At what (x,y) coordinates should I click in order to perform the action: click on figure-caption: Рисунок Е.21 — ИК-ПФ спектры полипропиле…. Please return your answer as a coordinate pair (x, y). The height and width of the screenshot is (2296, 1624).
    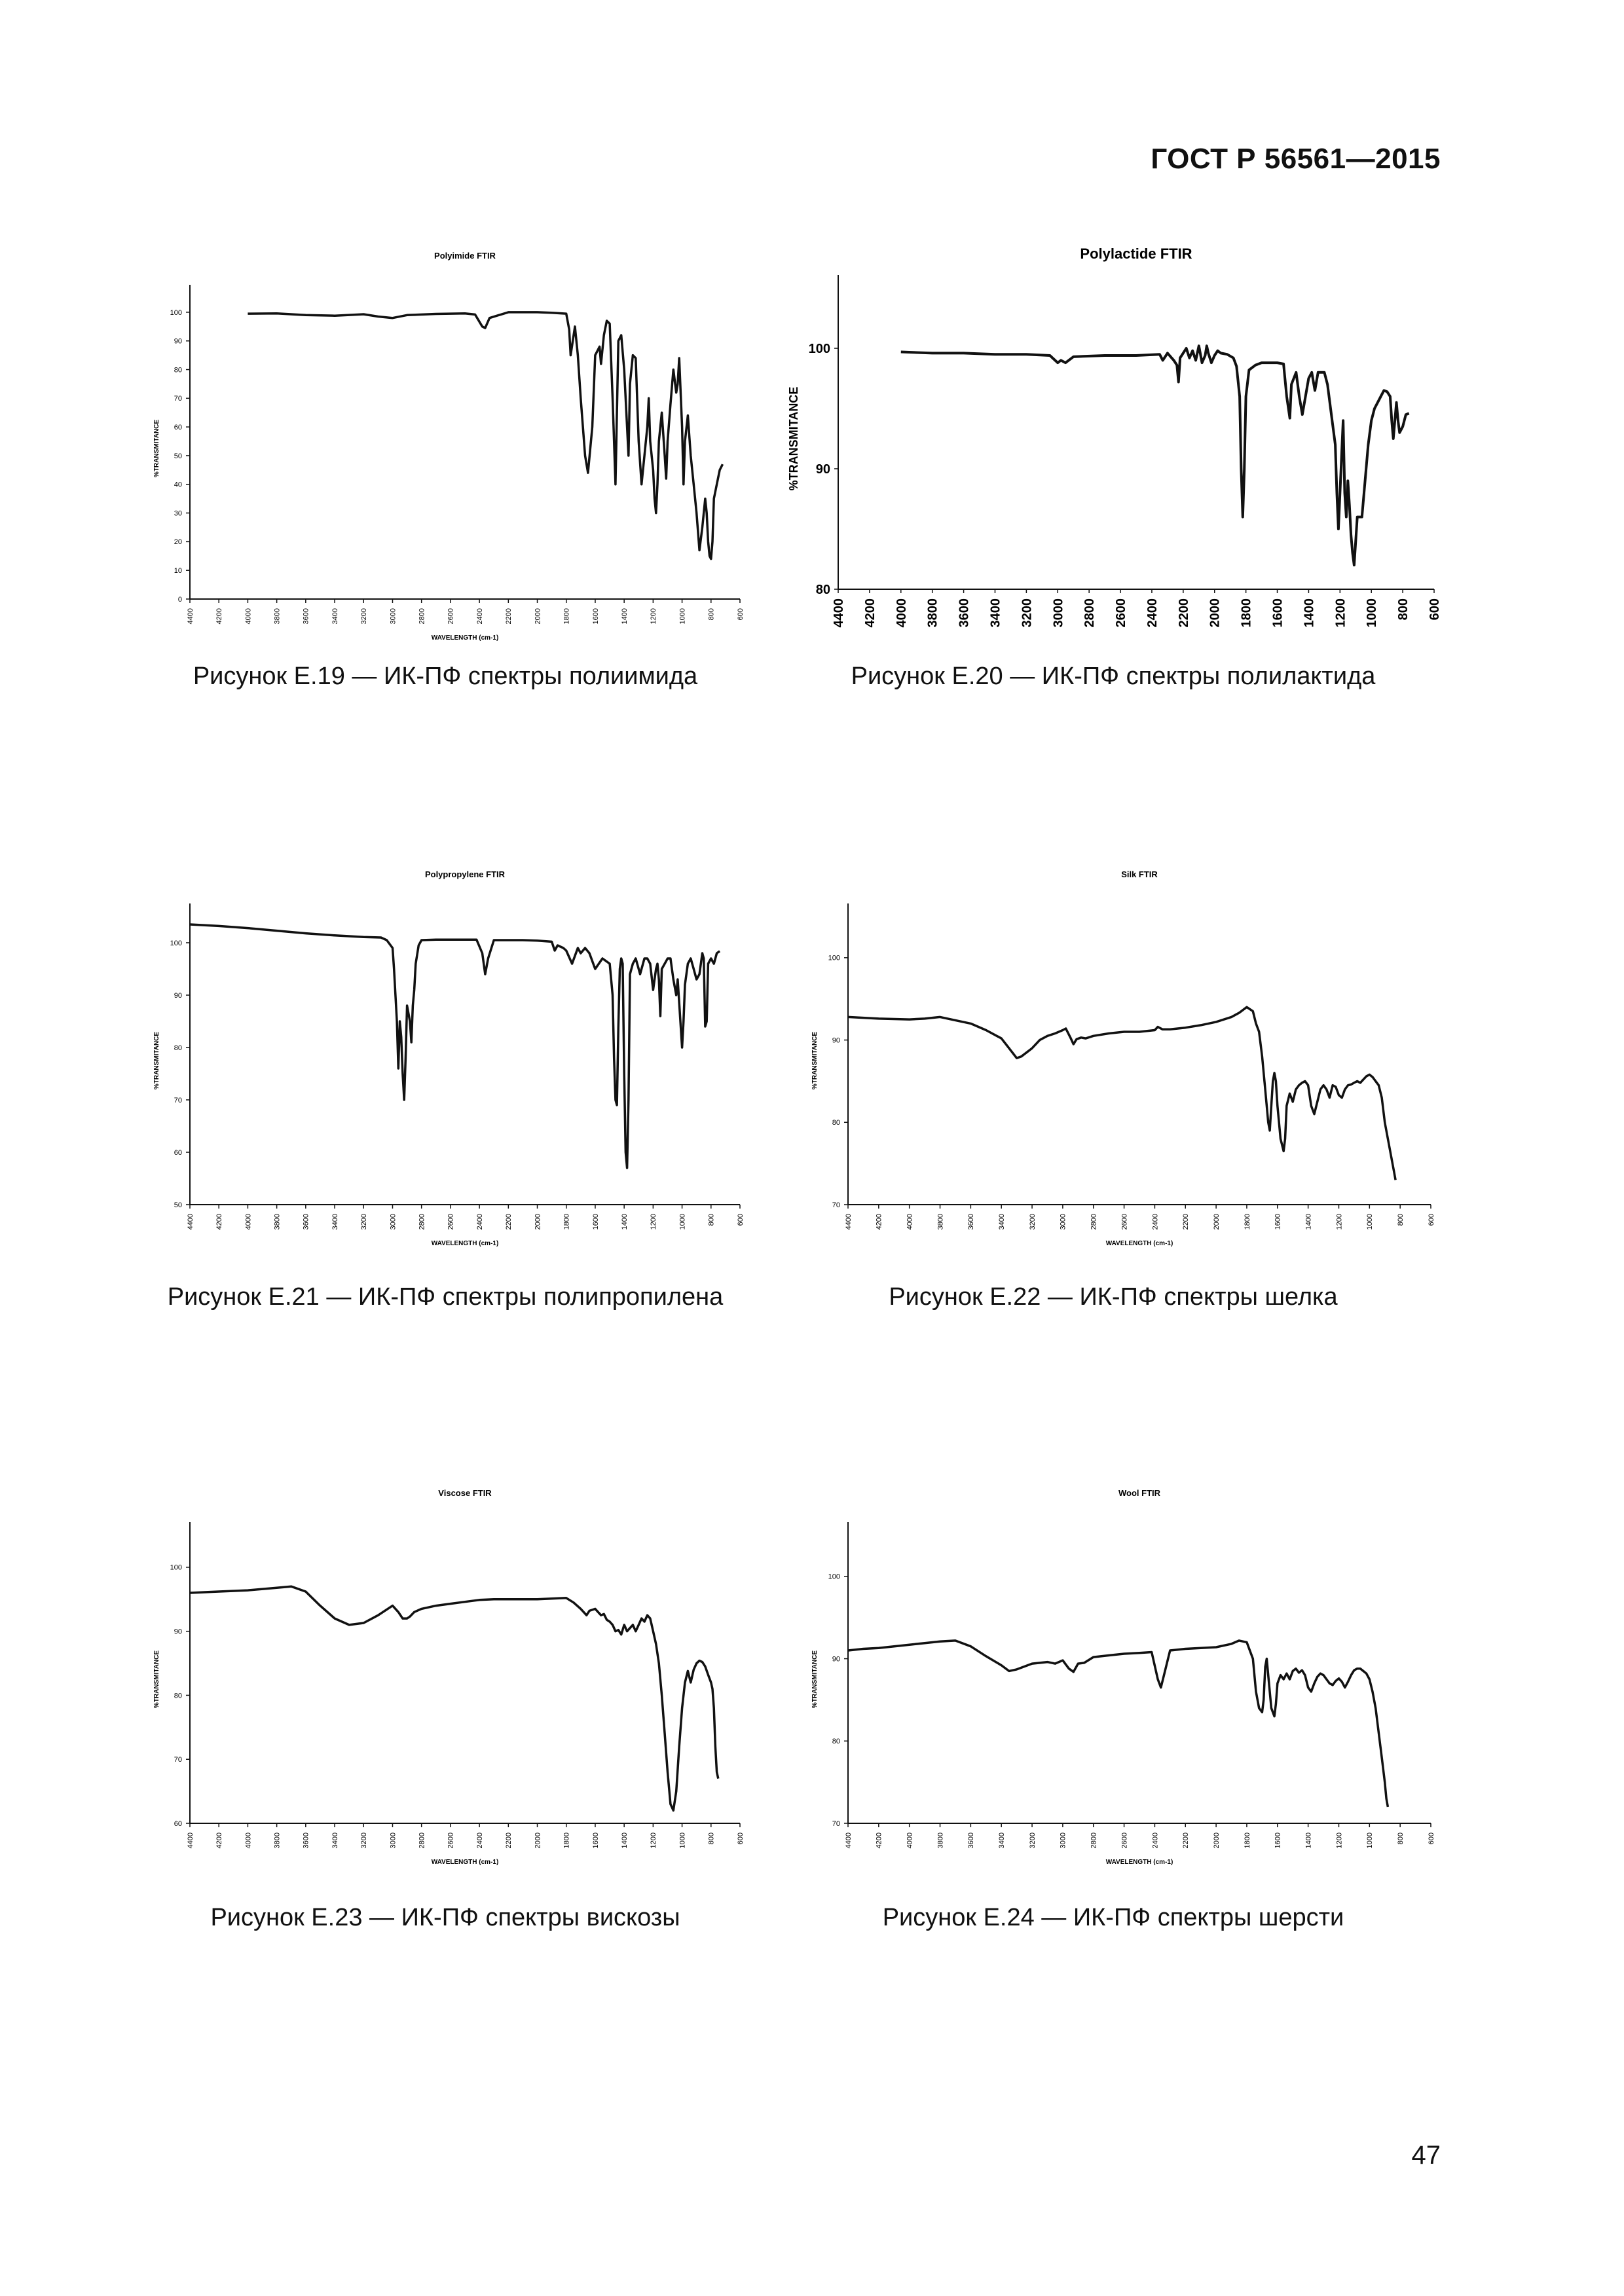
    Looking at the image, I should click on (445, 1297).